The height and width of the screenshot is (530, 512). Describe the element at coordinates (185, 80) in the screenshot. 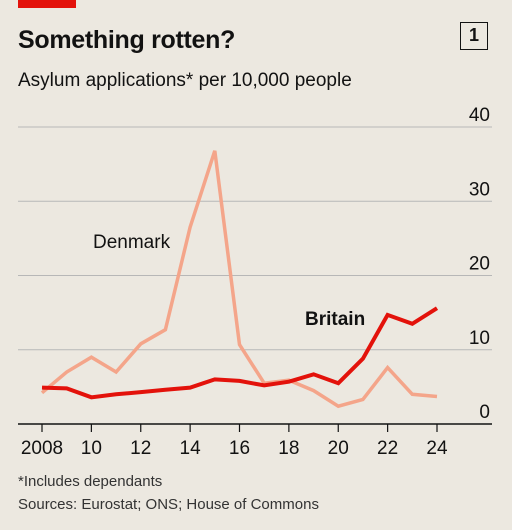

I see `chart-subtitle: Asylum applications* per 10,000 people` at that location.